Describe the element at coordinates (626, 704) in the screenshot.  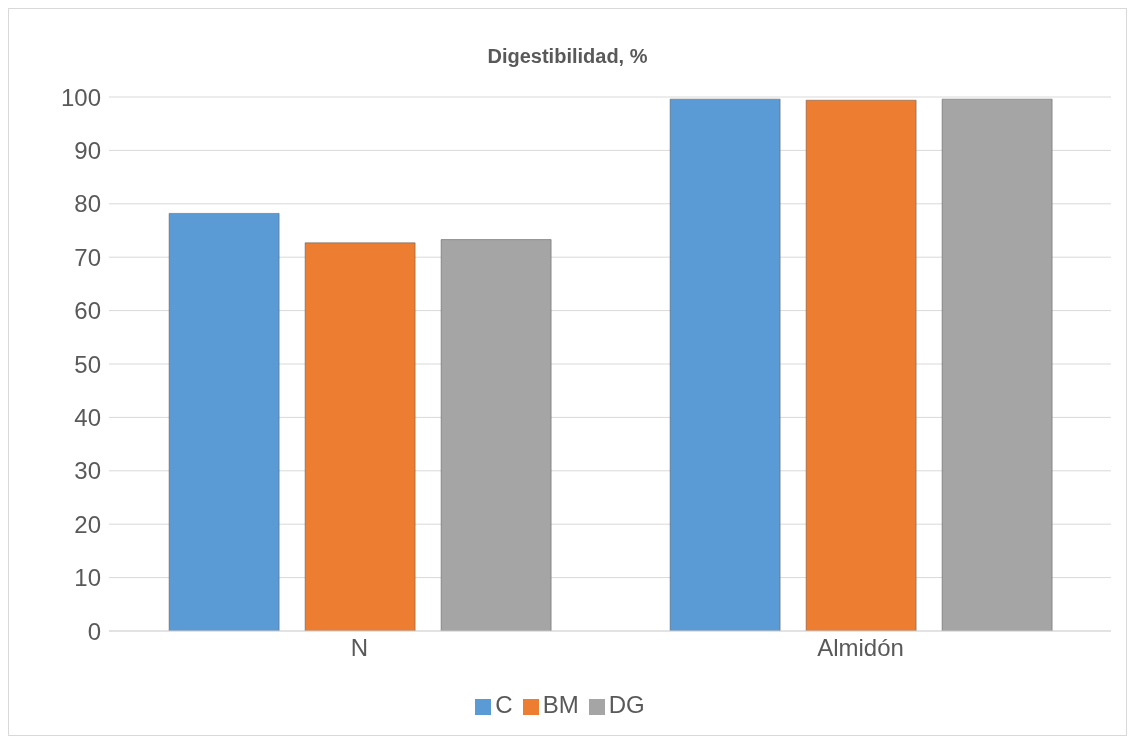
I see `legend-label: DG` at that location.